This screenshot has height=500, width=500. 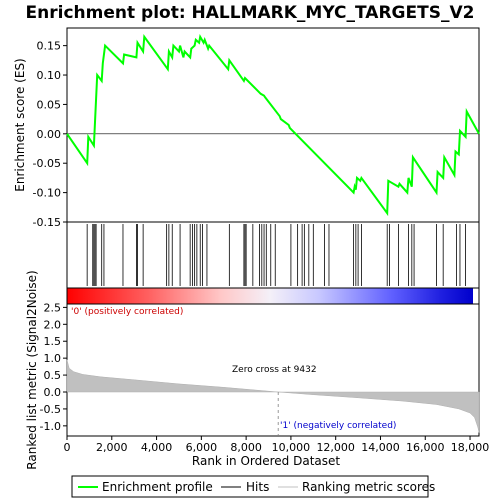 I want to click on x-tick-label: 12,000, so click(x=335, y=447).